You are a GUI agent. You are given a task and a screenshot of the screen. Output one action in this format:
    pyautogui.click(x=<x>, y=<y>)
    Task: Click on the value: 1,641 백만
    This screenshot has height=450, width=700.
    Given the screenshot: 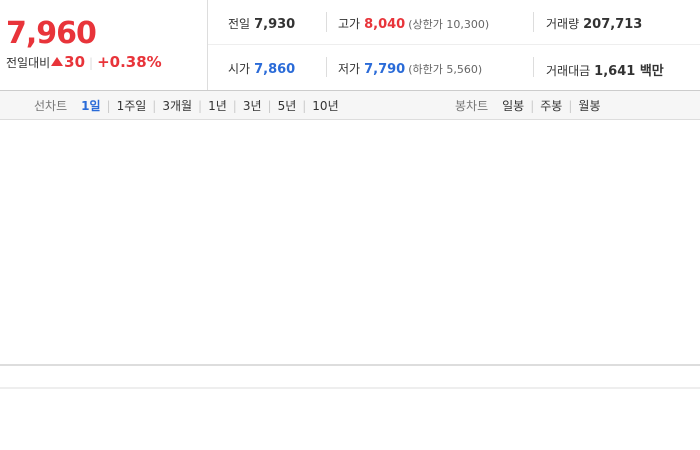 What is the action you would take?
    pyautogui.click(x=629, y=71)
    